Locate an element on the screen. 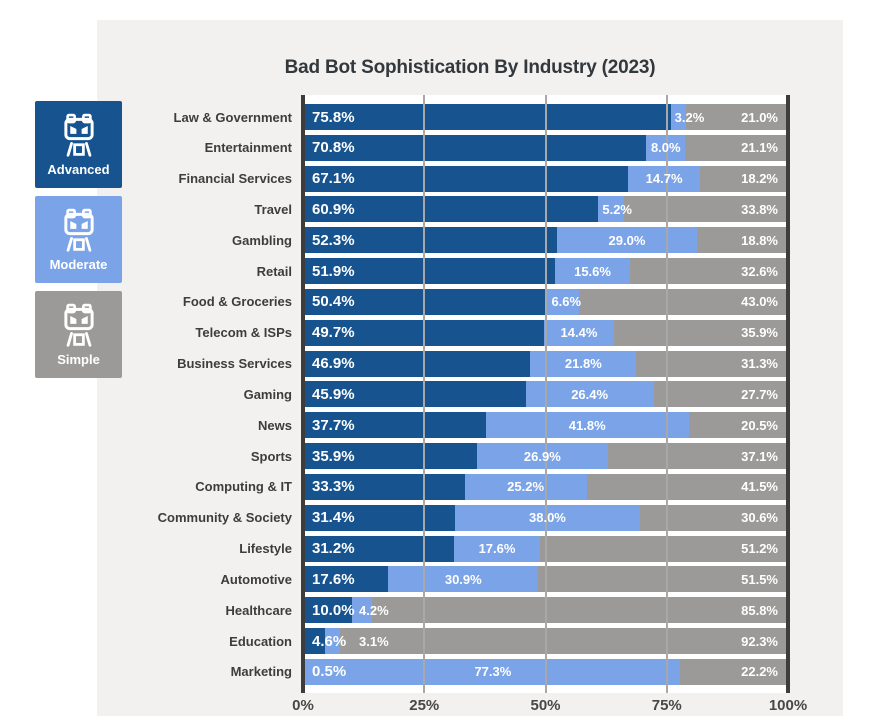 This screenshot has width=869, height=722. legend-tile-moderate: Moderate is located at coordinates (78, 239).